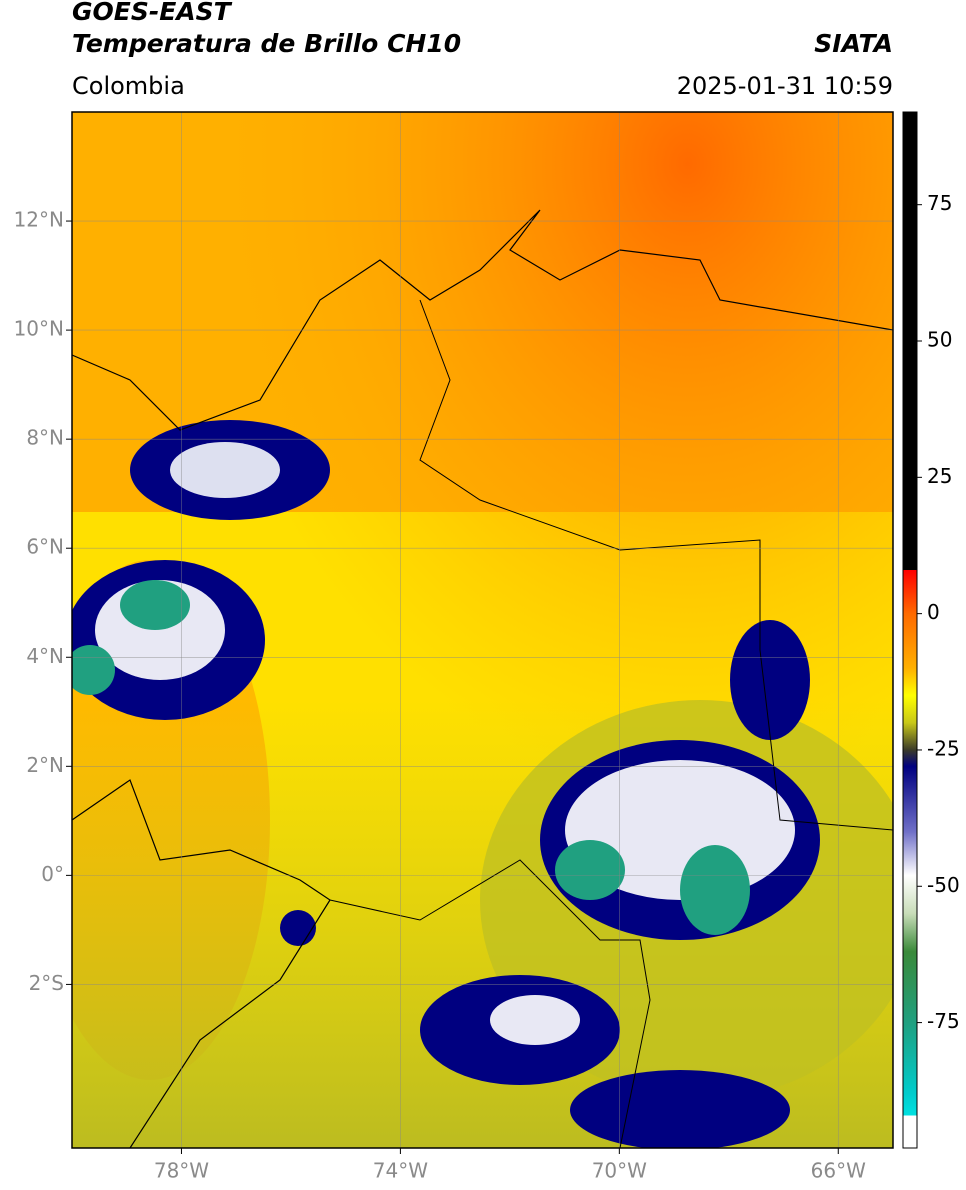 This screenshot has height=1190, width=966. What do you see at coordinates (152, 13) in the screenshot?
I see `title: GOES-EAST` at bounding box center [152, 13].